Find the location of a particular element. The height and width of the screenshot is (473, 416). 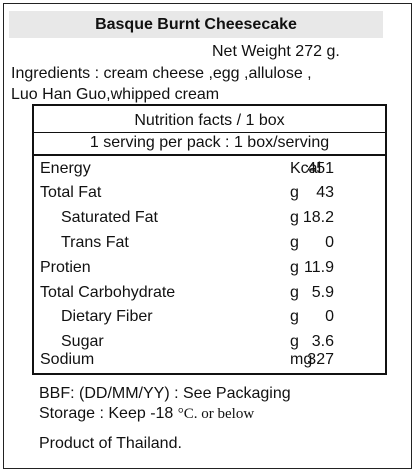

nutrient-value: 5.9 is located at coordinates (322, 292).